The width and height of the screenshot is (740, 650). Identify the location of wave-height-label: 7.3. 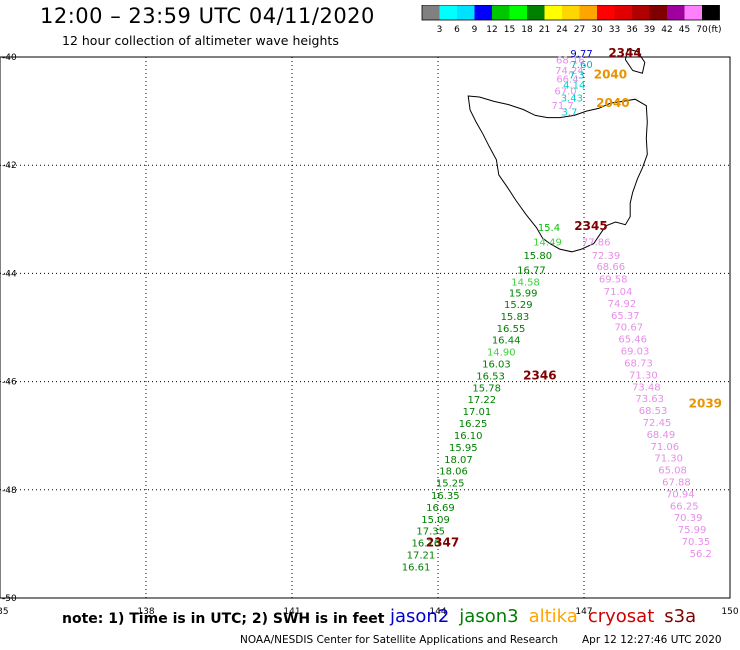
(577, 76).